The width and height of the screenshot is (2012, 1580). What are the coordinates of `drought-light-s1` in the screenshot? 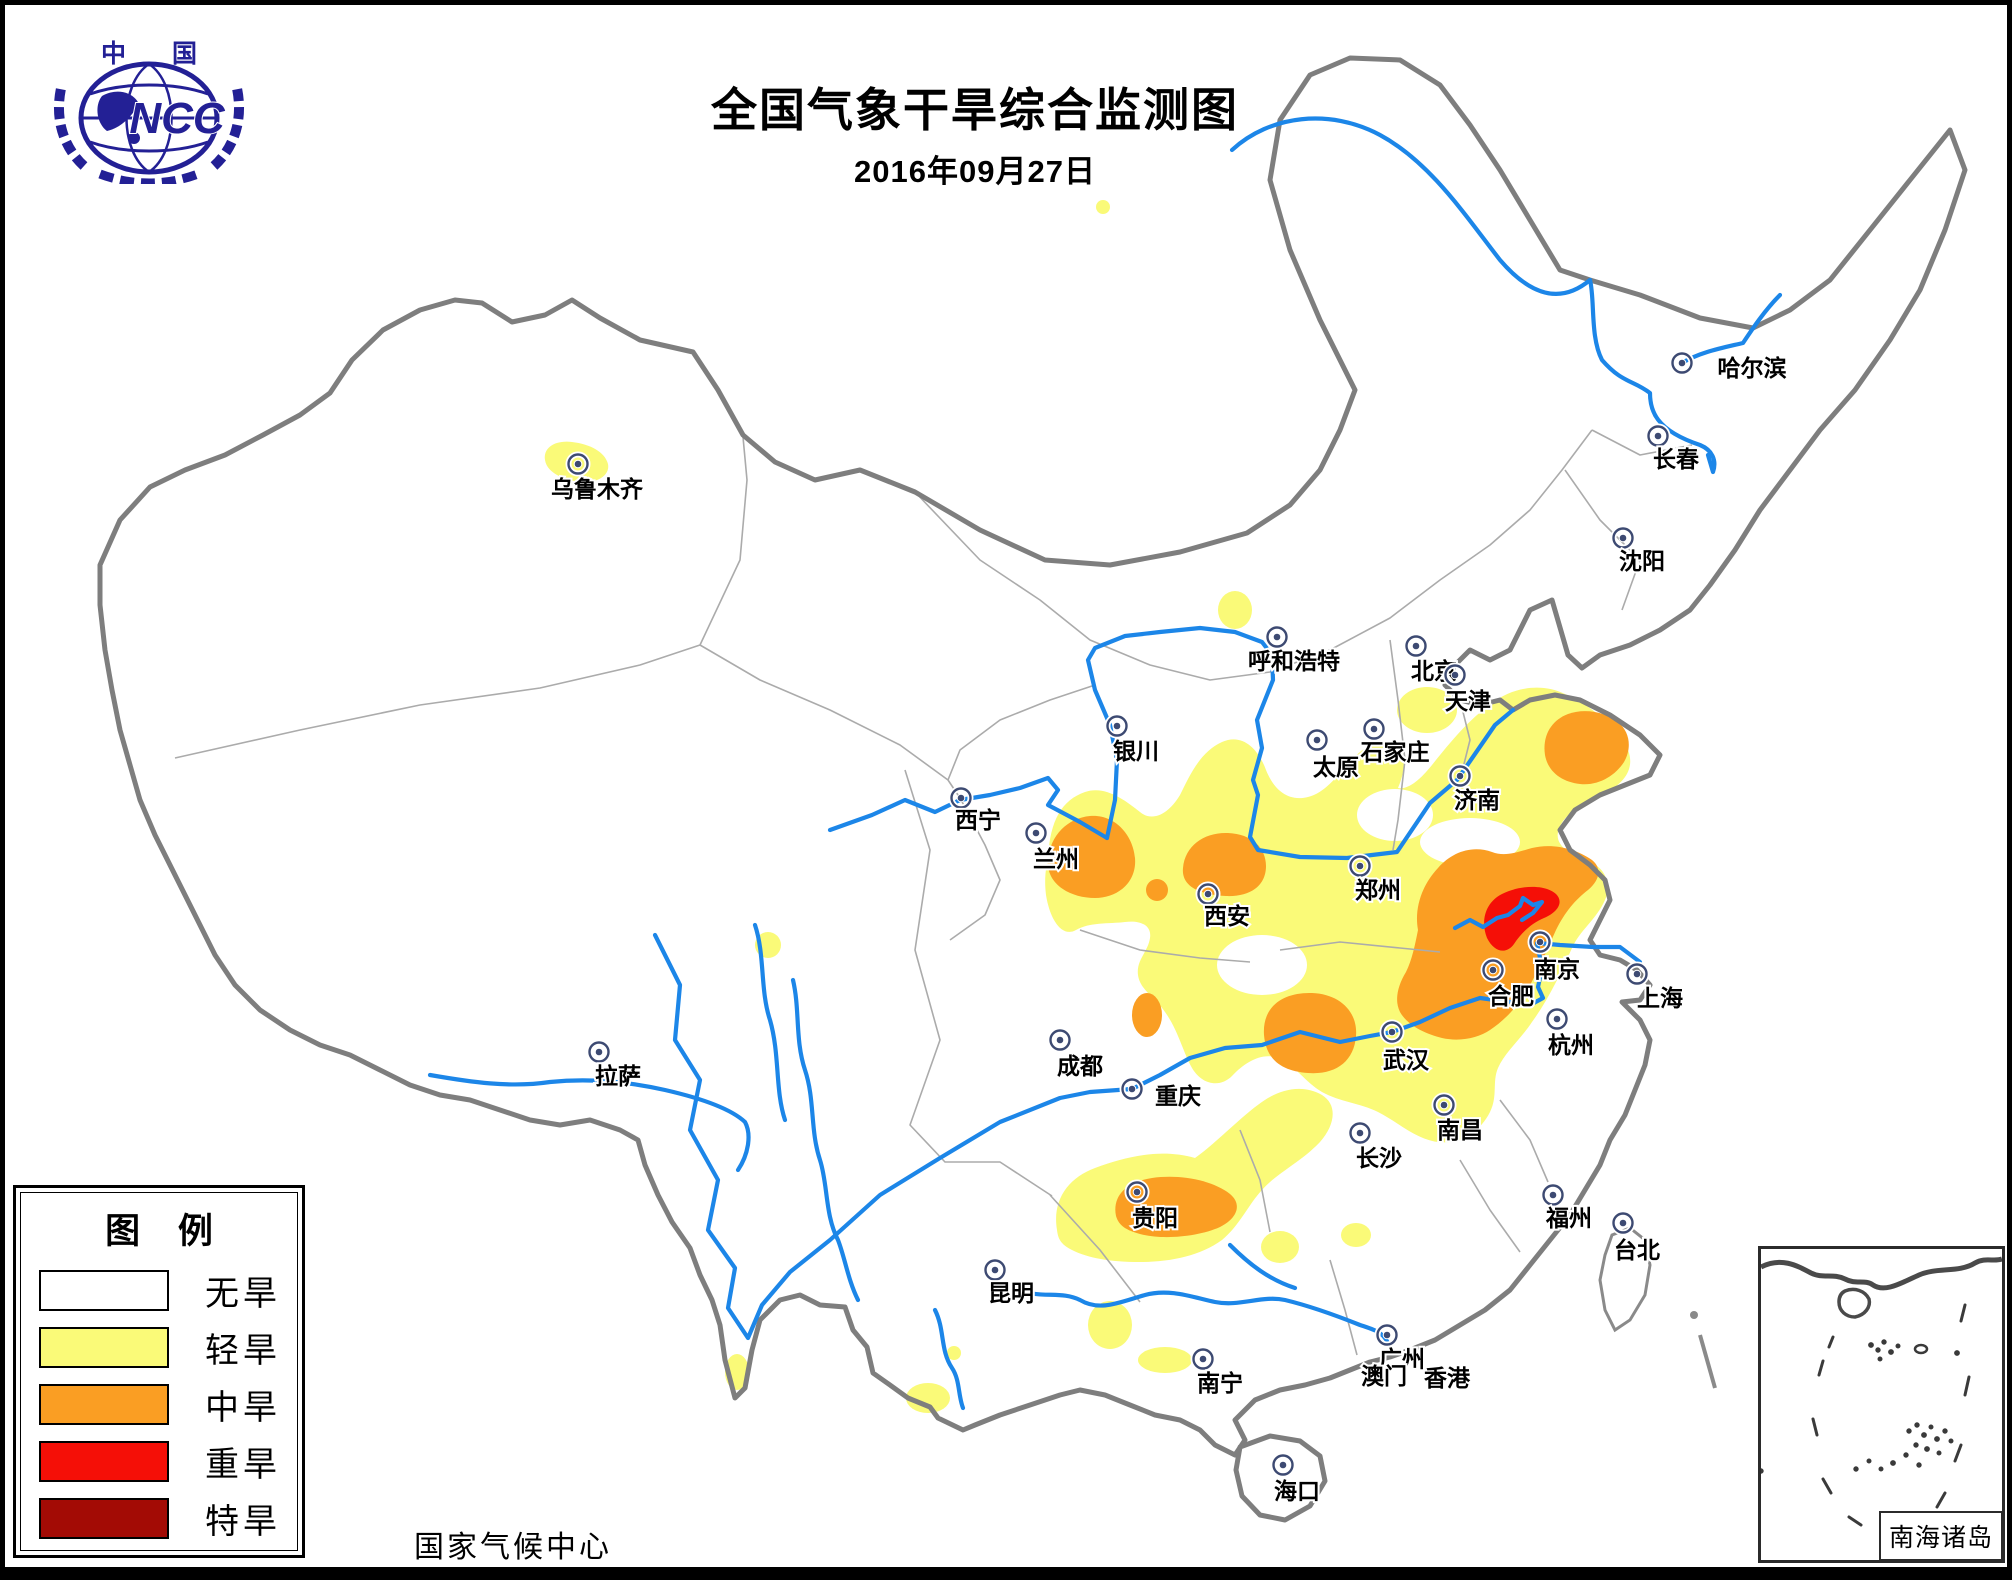 It's located at (1110, 1325).